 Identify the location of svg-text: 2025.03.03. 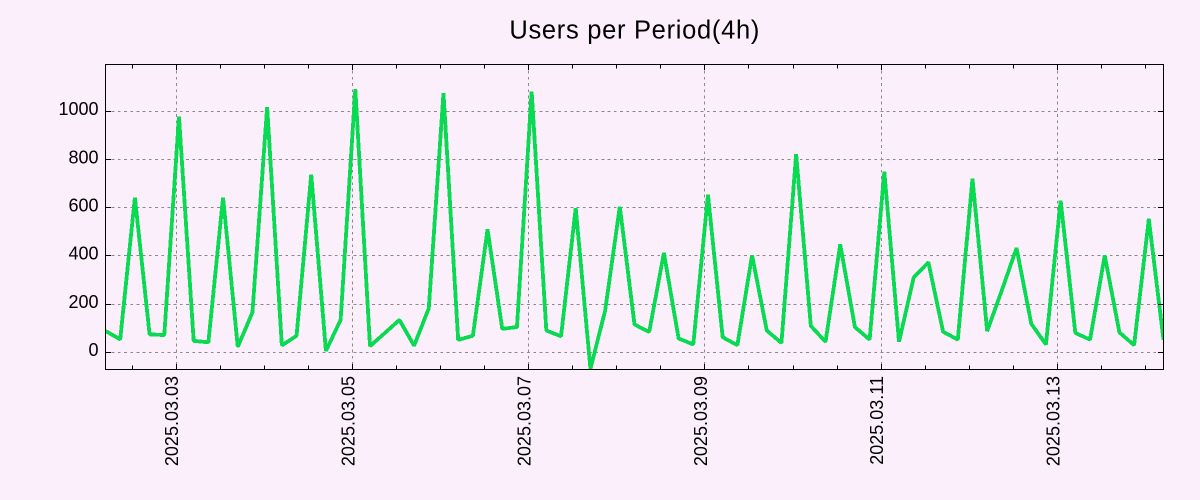
(172, 421).